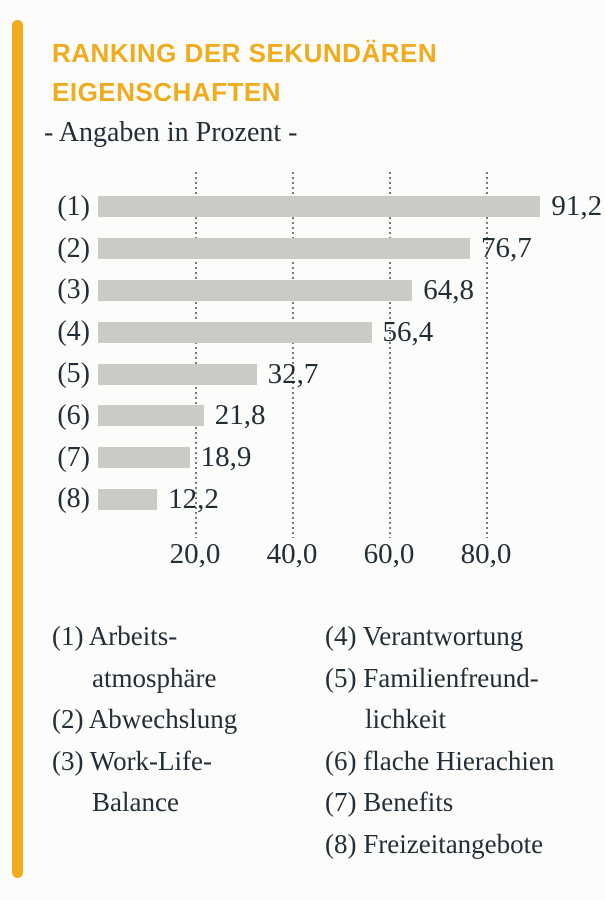 This screenshot has height=900, width=606. I want to click on x-axis-tick-label: 60,0, so click(389, 554).